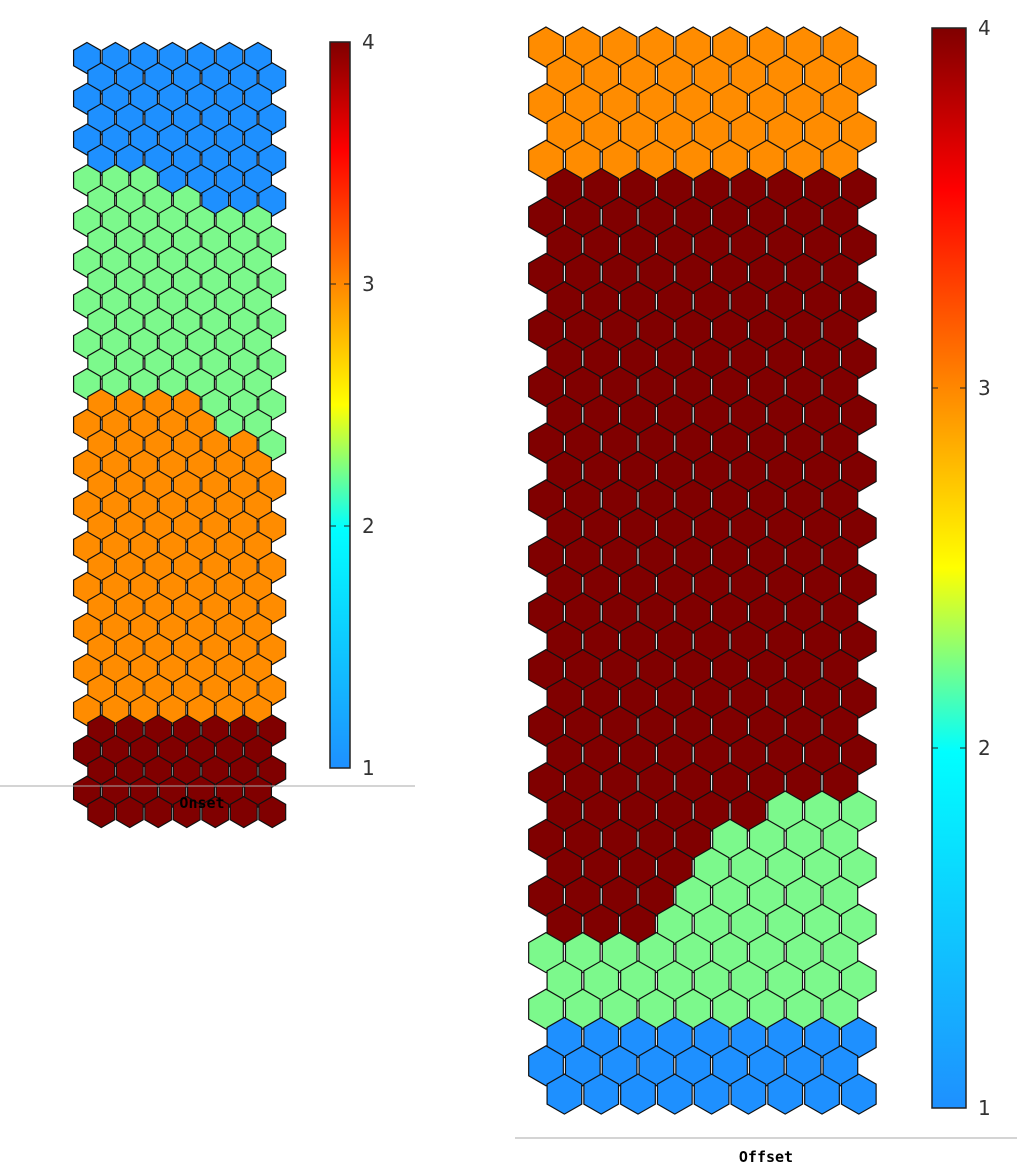 The height and width of the screenshot is (1176, 1017). Describe the element at coordinates (984, 748) in the screenshot. I see `offset-colorbar-tick-label: 2` at that location.